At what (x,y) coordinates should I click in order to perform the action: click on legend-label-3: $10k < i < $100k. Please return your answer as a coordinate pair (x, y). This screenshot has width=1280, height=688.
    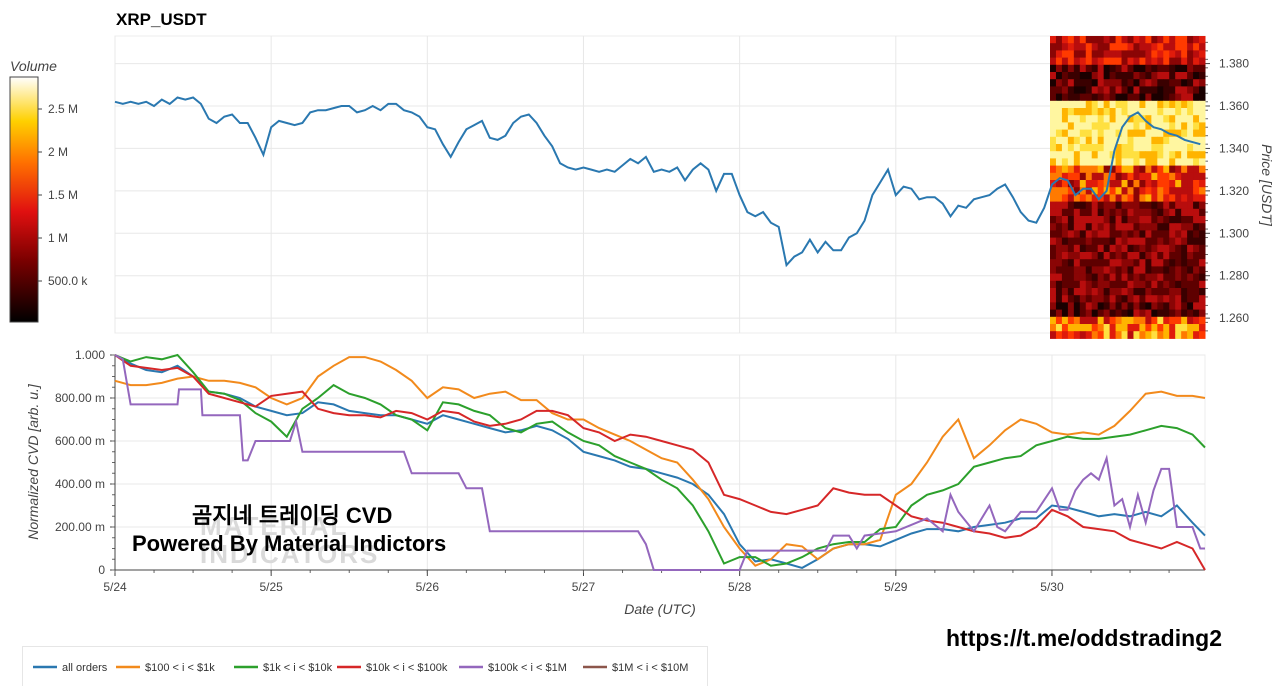
    Looking at the image, I should click on (407, 668).